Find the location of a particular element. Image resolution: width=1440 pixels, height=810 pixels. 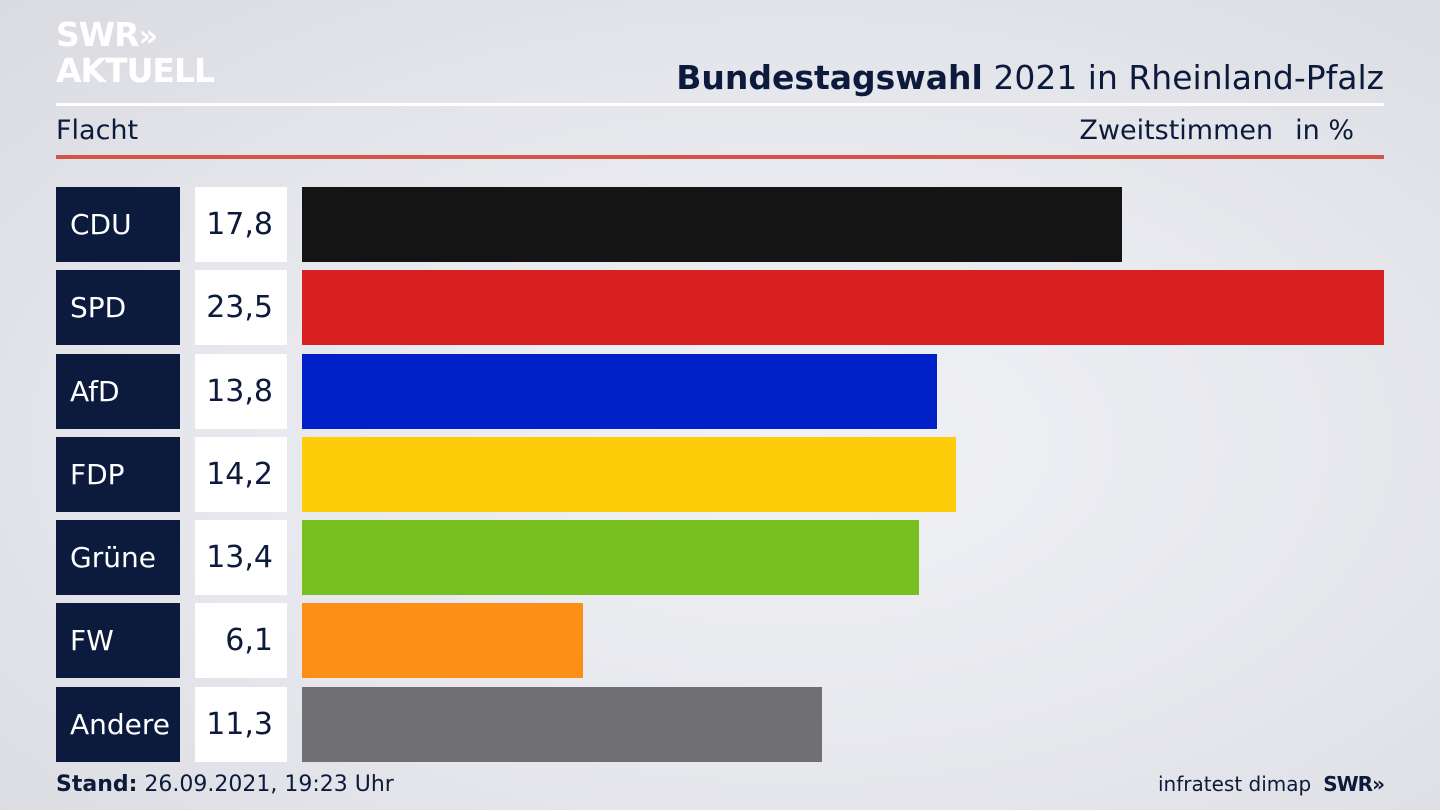

region-subtitle: Flacht is located at coordinates (97, 130).